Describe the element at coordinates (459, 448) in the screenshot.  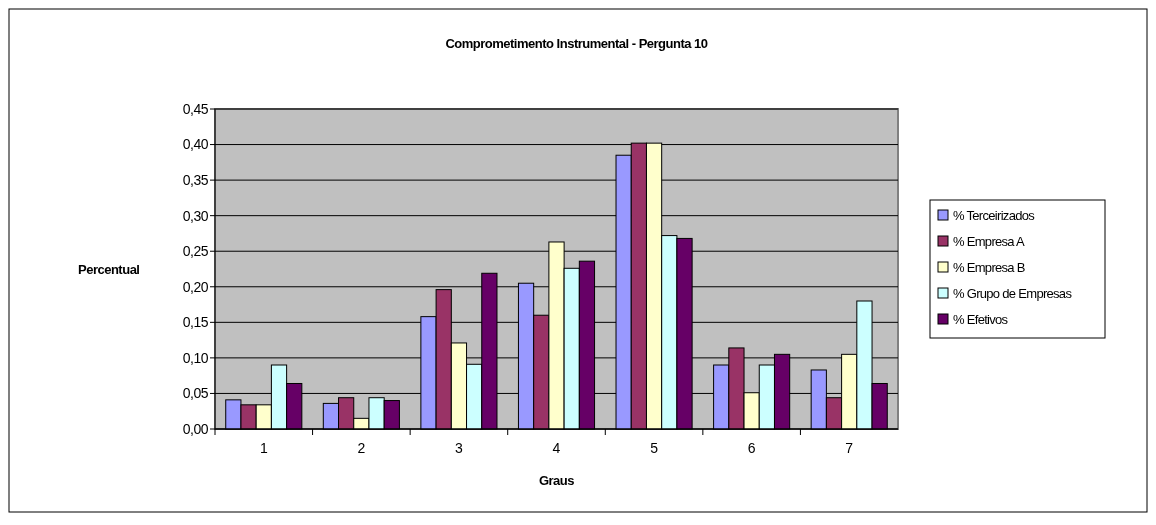
I see `x-tick-label: 3` at that location.